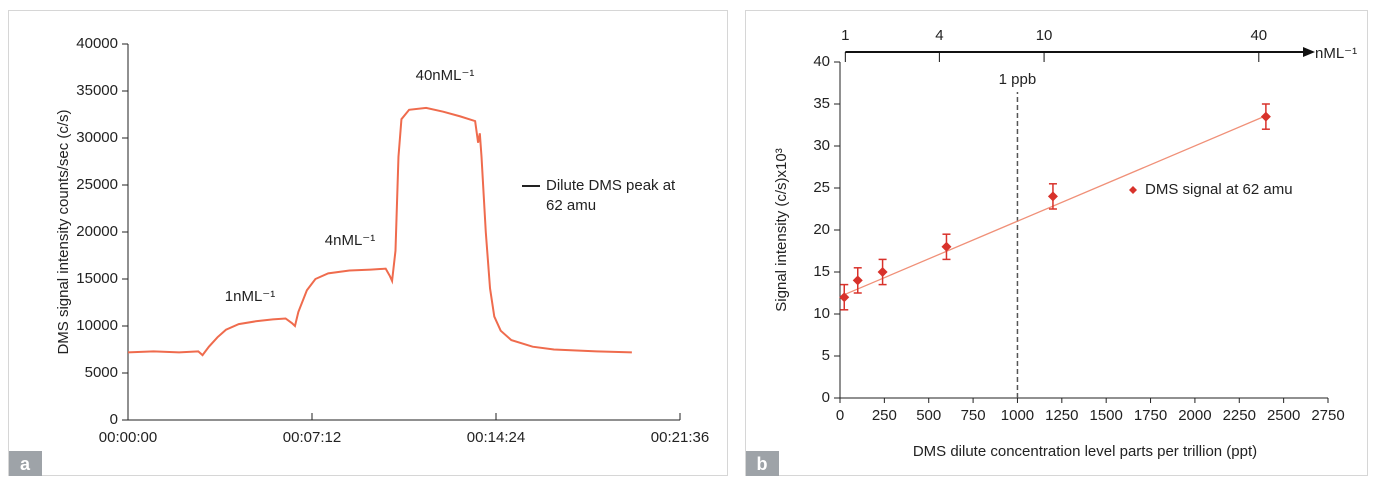 Image resolution: width=1373 pixels, height=477 pixels. What do you see at coordinates (611, 195) in the screenshot?
I see `legend-label: Dilute DMS peak at 62 amu` at bounding box center [611, 195].